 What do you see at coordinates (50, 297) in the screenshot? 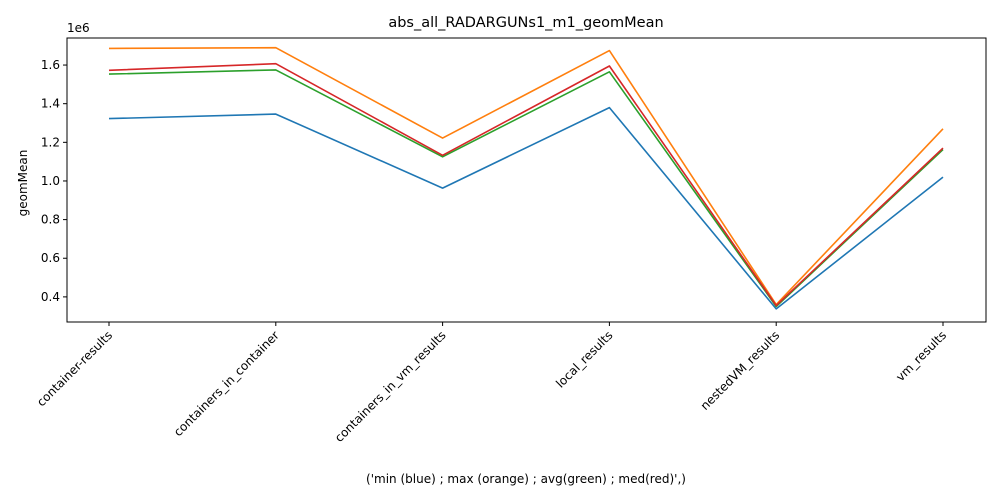
I see `y-tick-label: 0.4` at bounding box center [50, 297].